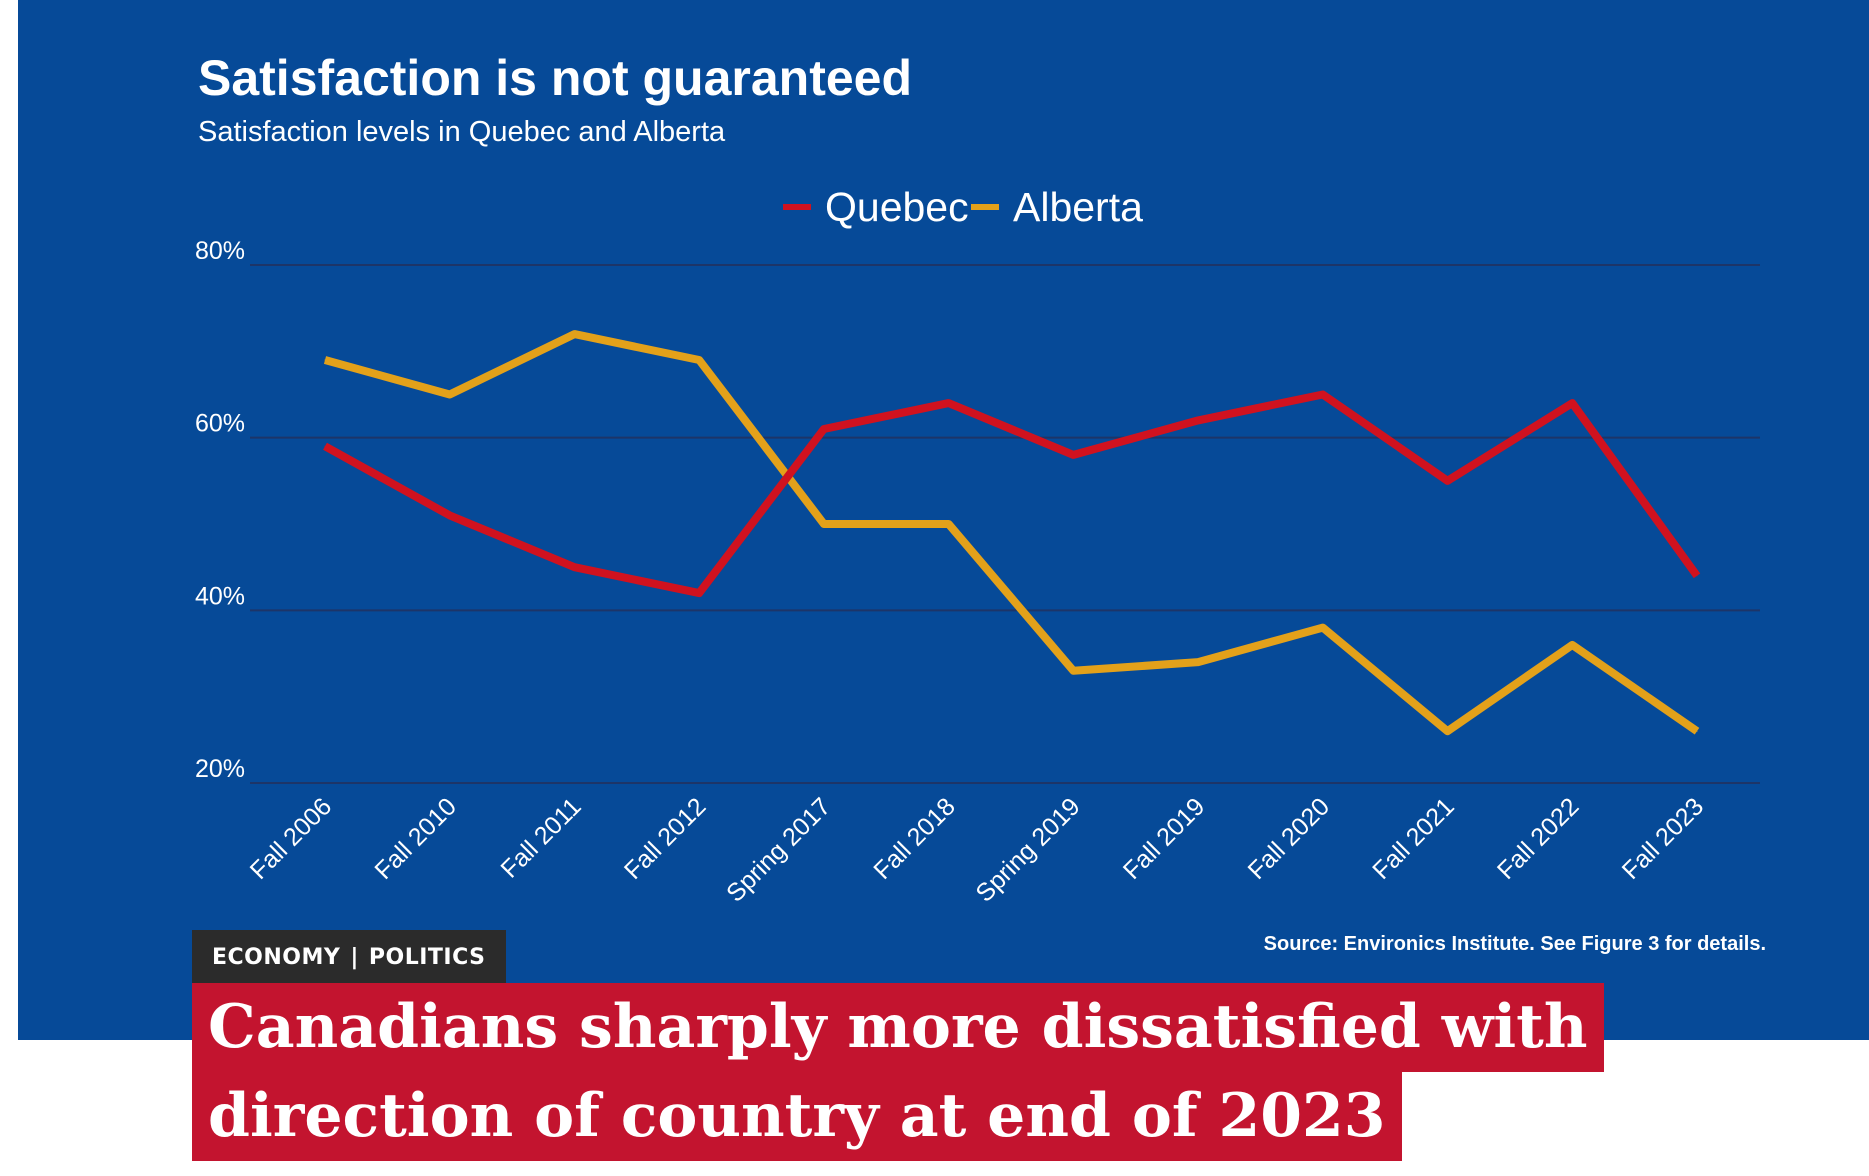  What do you see at coordinates (1078, 207) in the screenshot?
I see `legend-label-alberta: Alberta` at bounding box center [1078, 207].